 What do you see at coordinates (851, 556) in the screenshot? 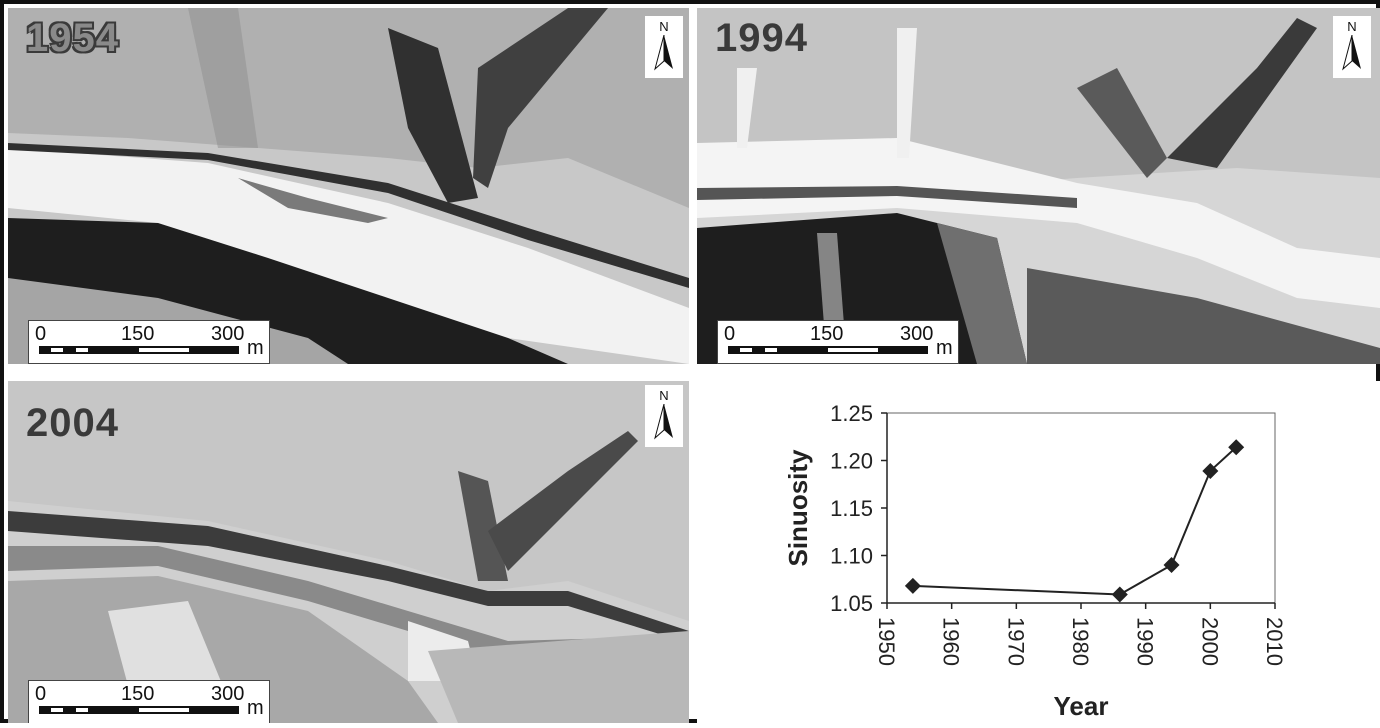
I see `y-tick-label: 1.10` at bounding box center [851, 556].